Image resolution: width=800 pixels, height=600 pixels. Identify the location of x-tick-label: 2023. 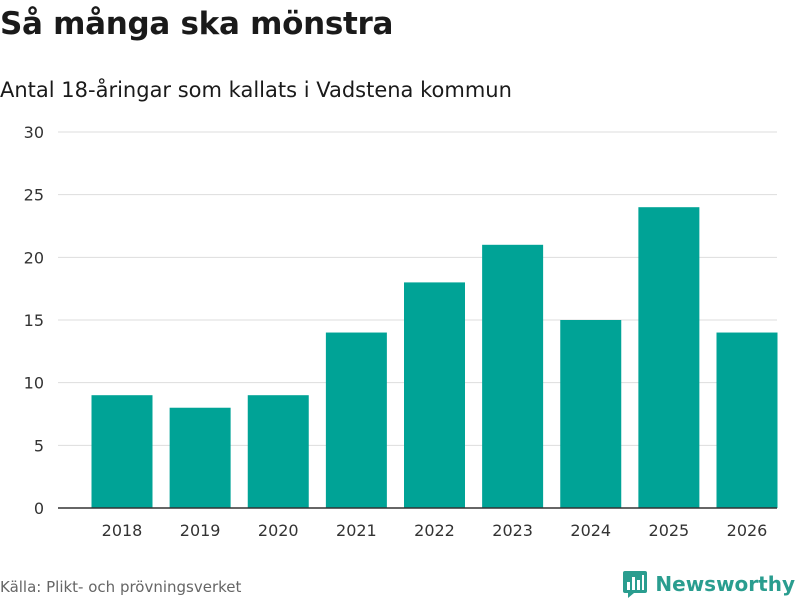
(512, 530).